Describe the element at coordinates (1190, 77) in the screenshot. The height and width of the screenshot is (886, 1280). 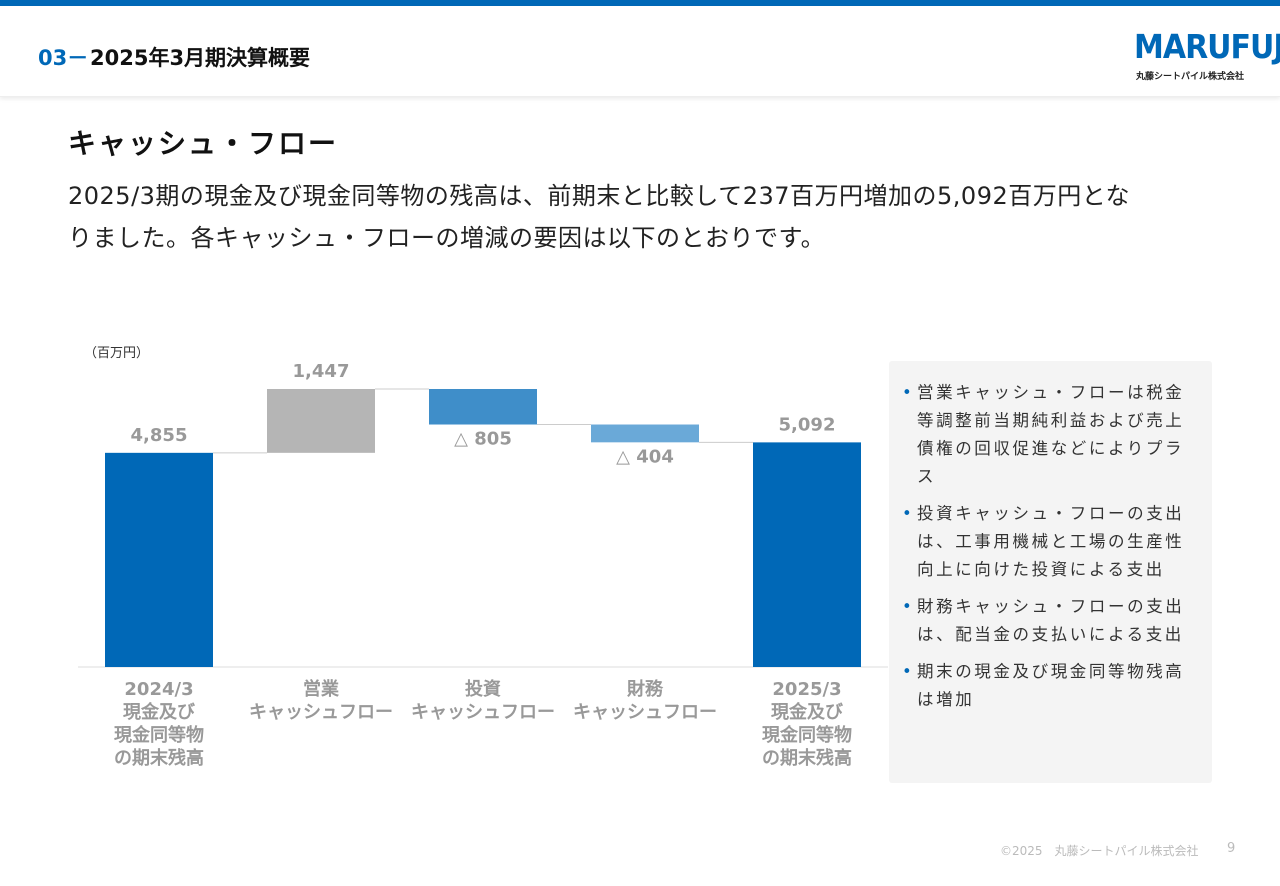
I see `logo-sub: 丸藤シートパイル株式会社` at that location.